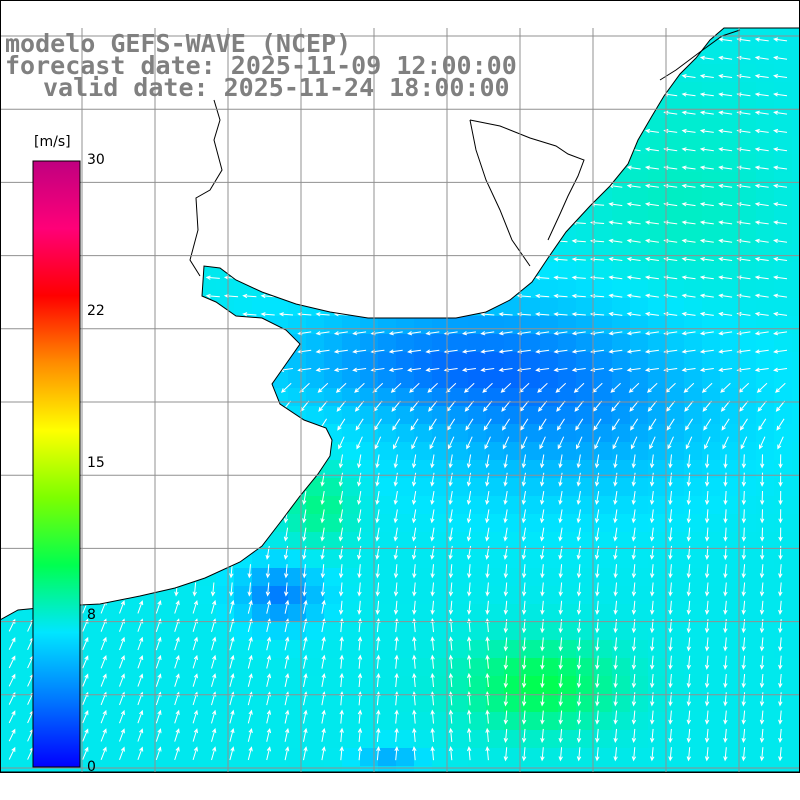 The image size is (800, 800). I want to click on colorbar, so click(56, 464).